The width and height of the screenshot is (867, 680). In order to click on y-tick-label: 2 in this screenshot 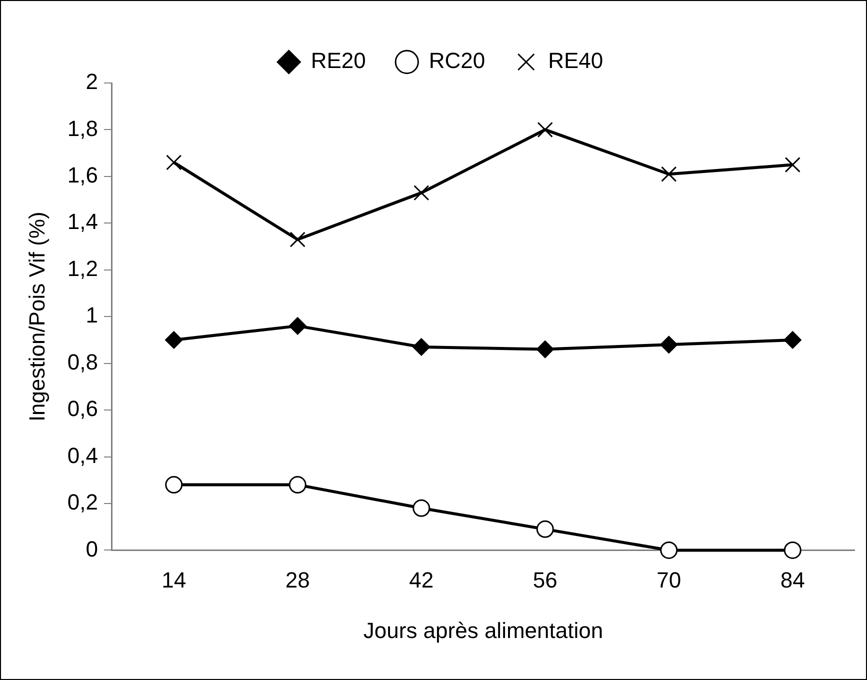, I will do `click(92, 81)`.